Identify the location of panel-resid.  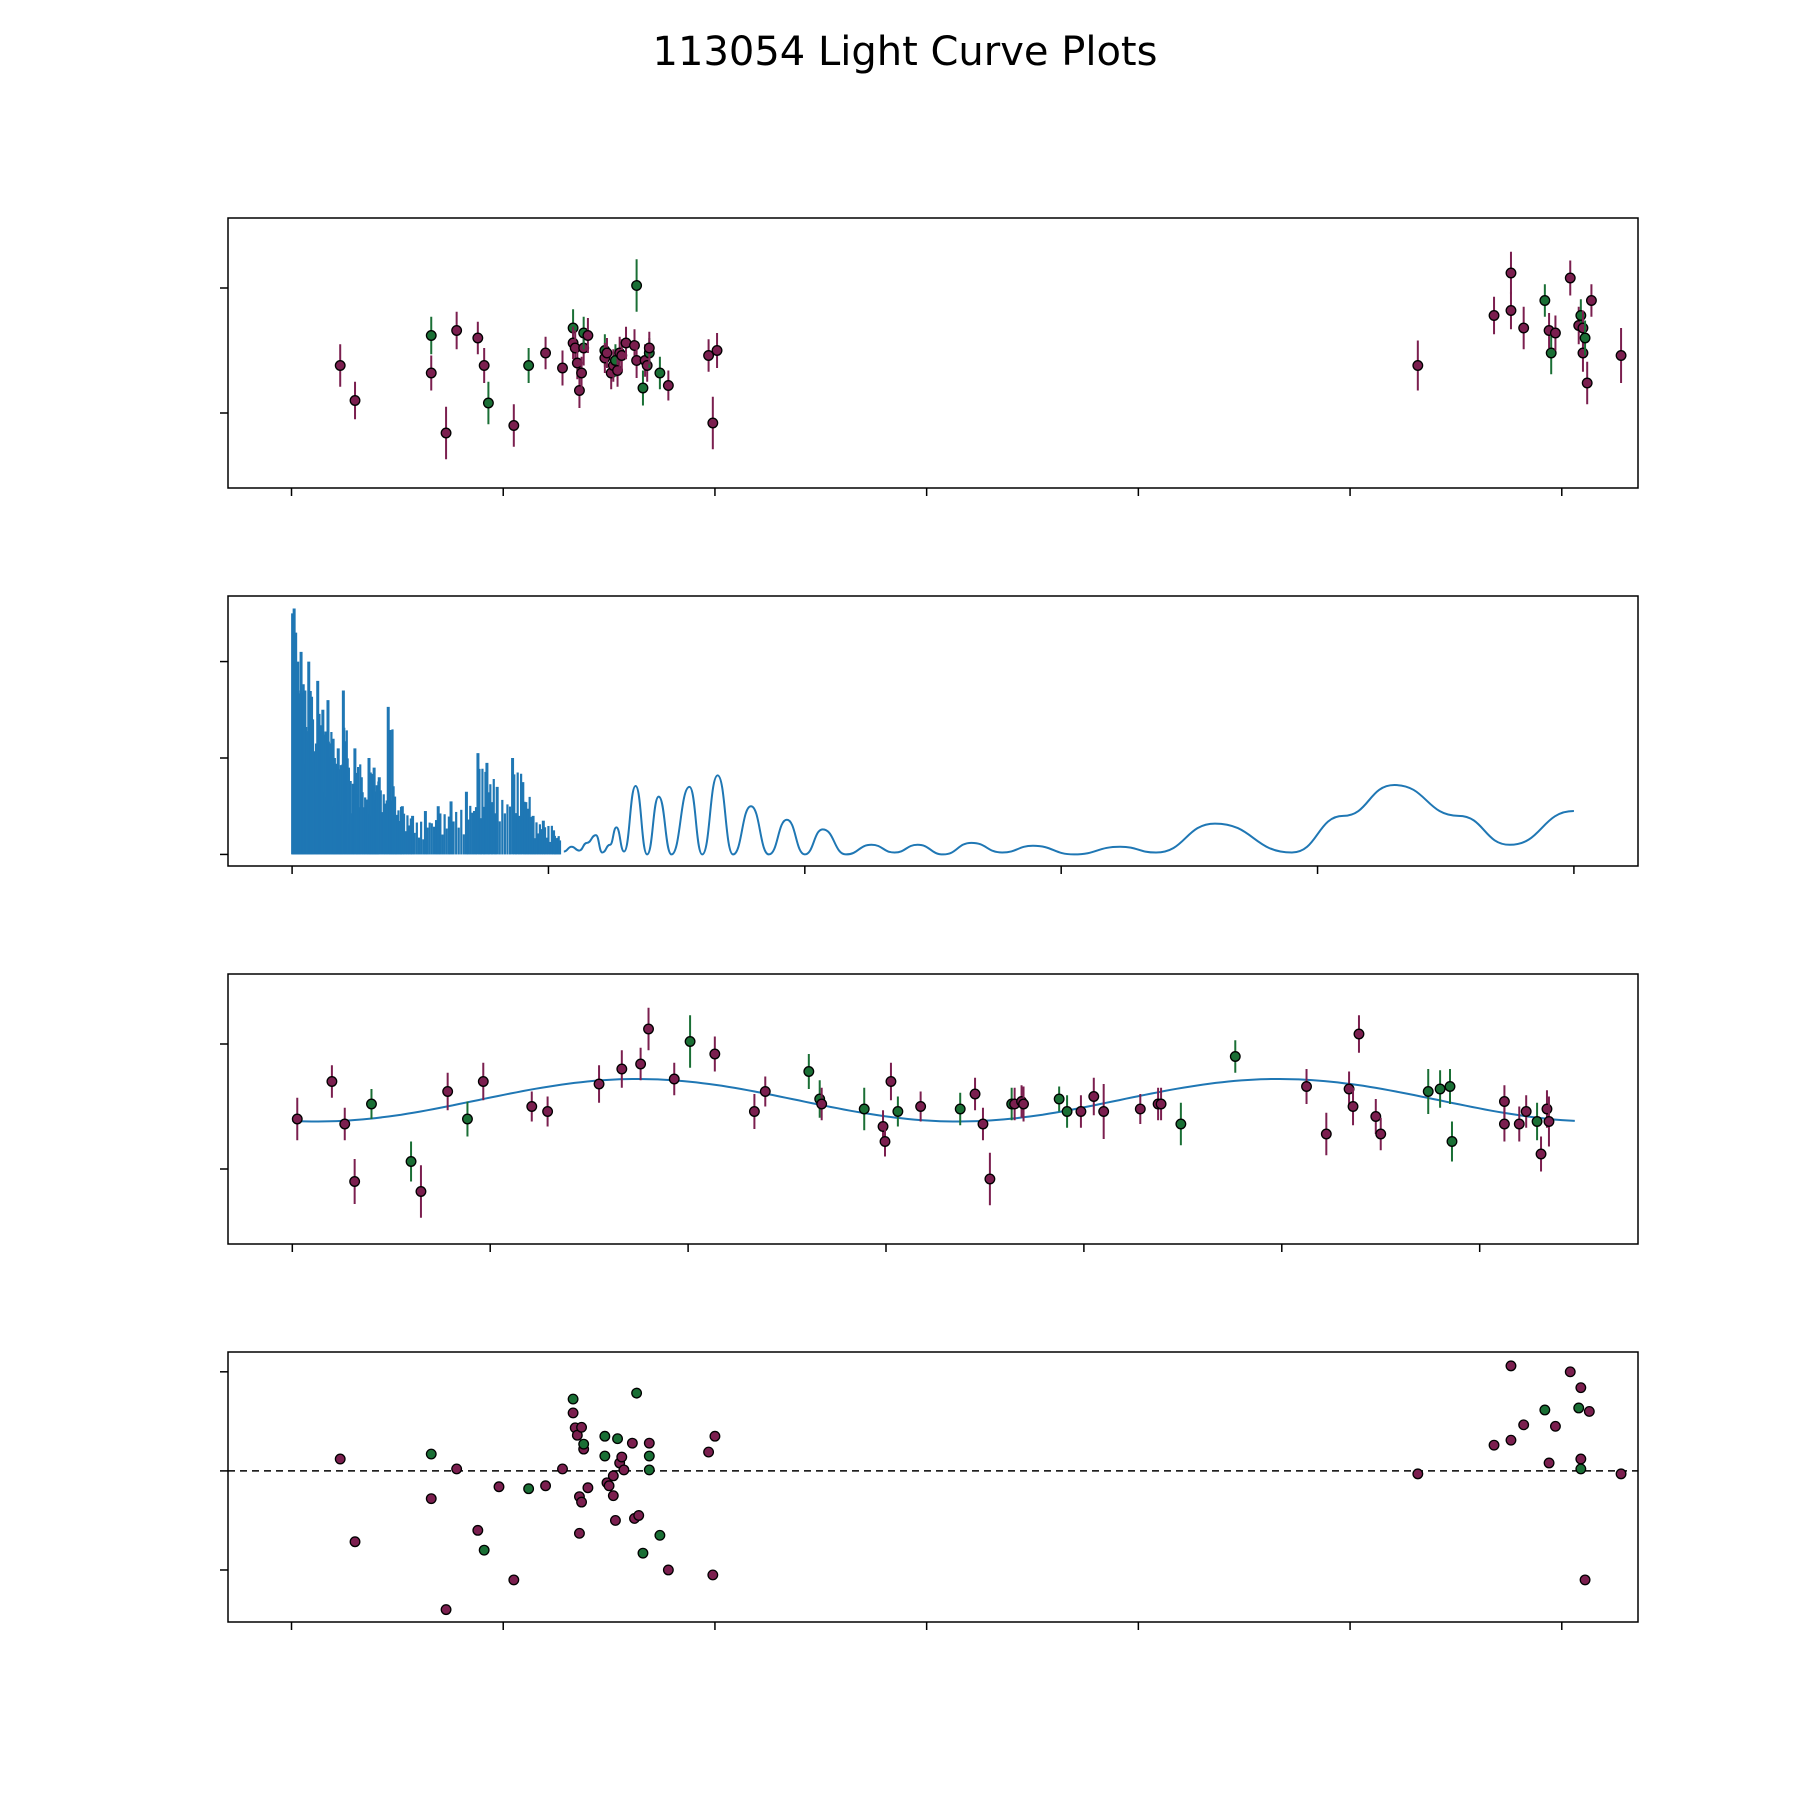
(929, 1490).